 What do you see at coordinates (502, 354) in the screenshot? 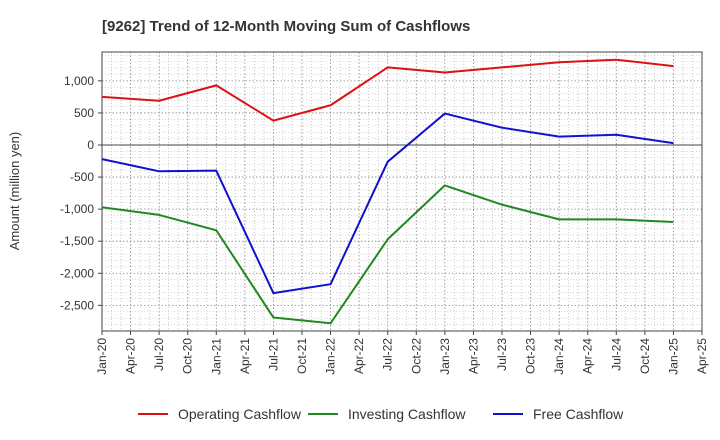
I see `x-tick-label: Jul-23` at bounding box center [502, 354].